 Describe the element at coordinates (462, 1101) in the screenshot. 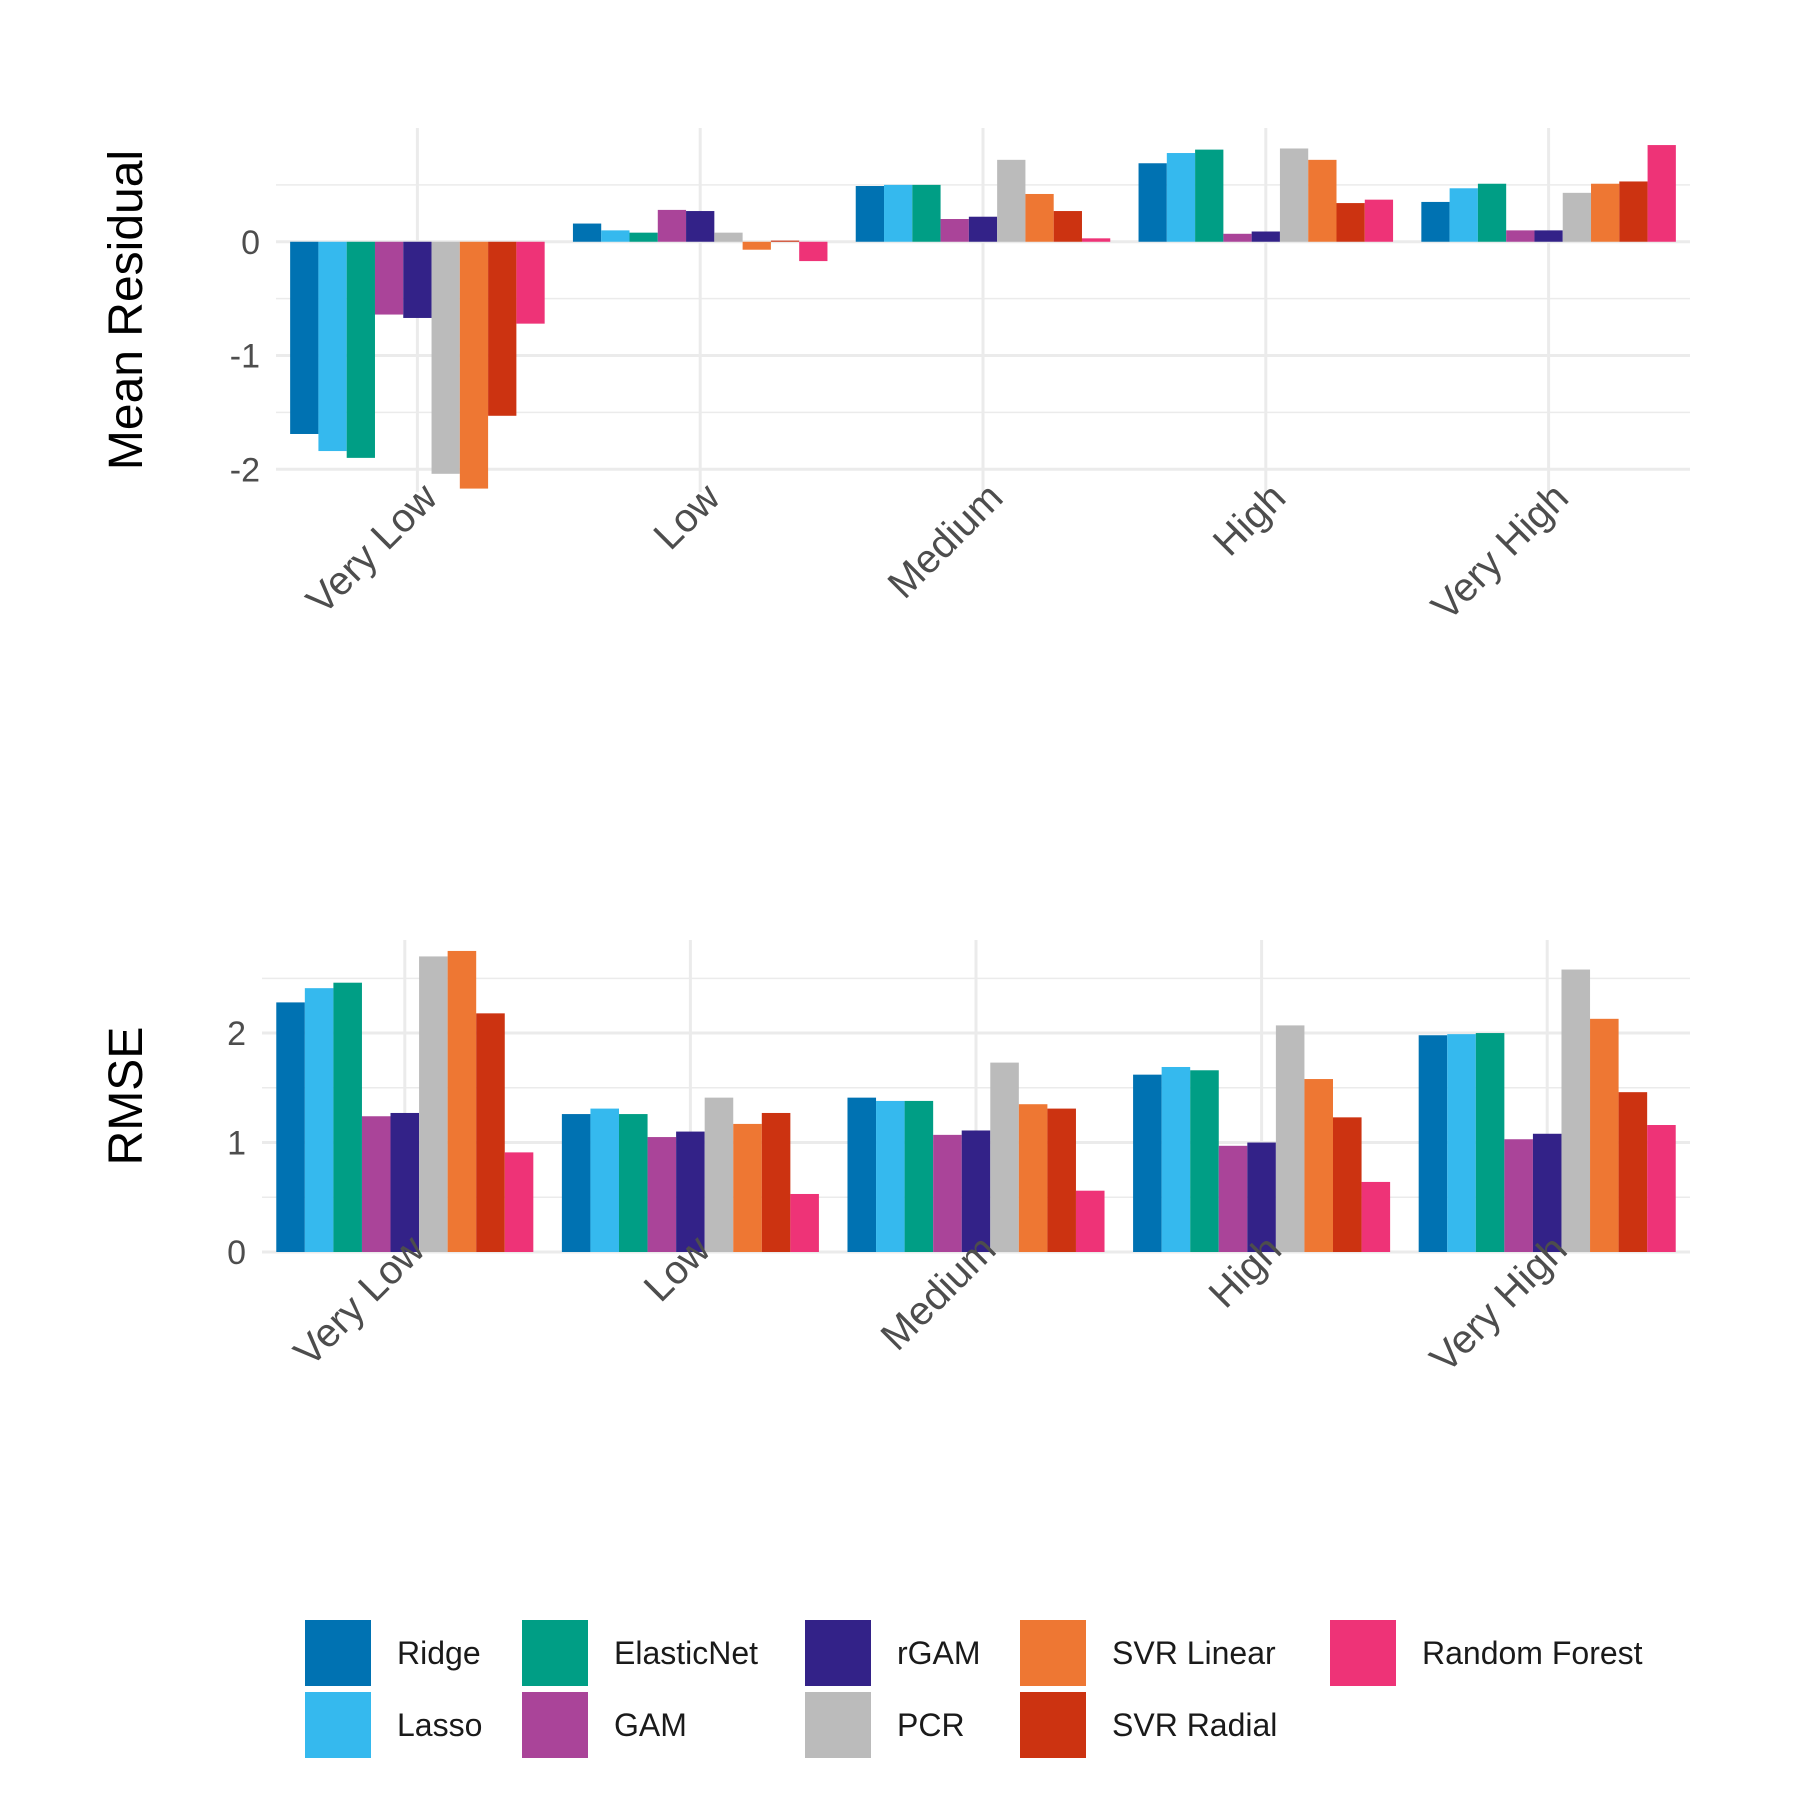

I see `rmse-bar-svr-linear-very-low` at that location.